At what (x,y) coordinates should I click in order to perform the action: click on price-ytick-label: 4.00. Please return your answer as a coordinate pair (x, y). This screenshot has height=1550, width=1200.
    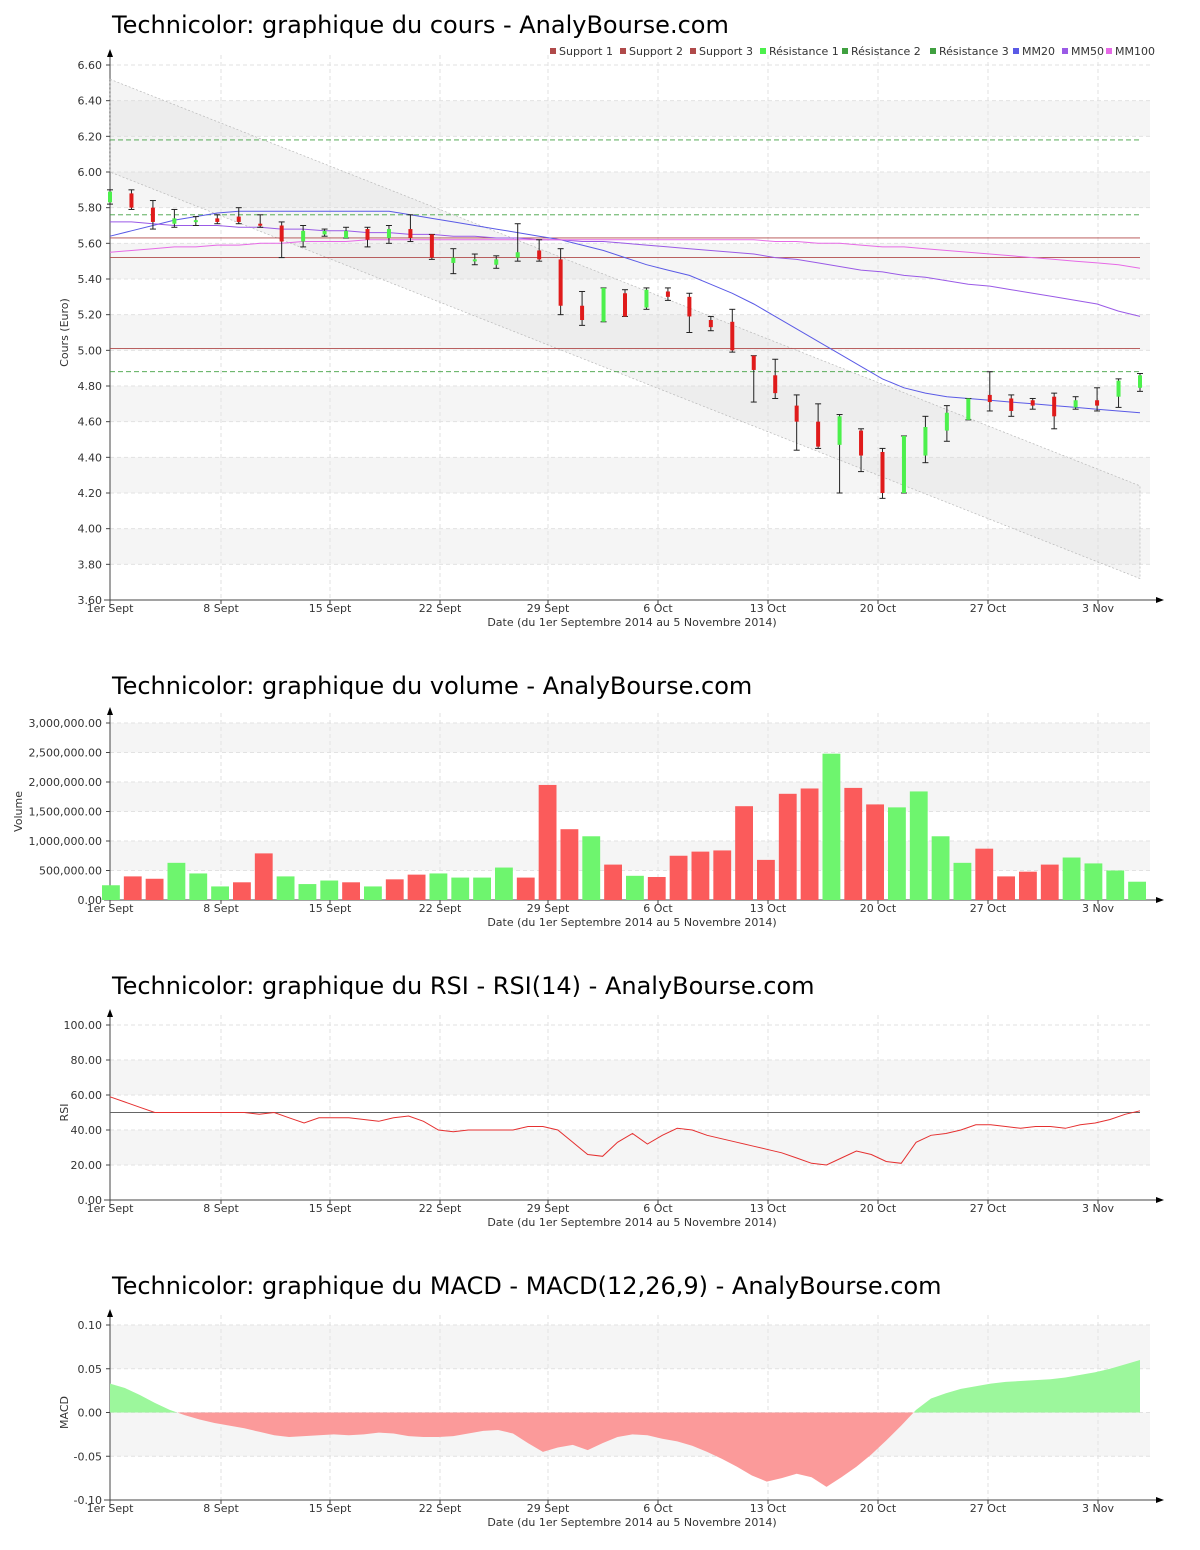
    Looking at the image, I should click on (90, 529).